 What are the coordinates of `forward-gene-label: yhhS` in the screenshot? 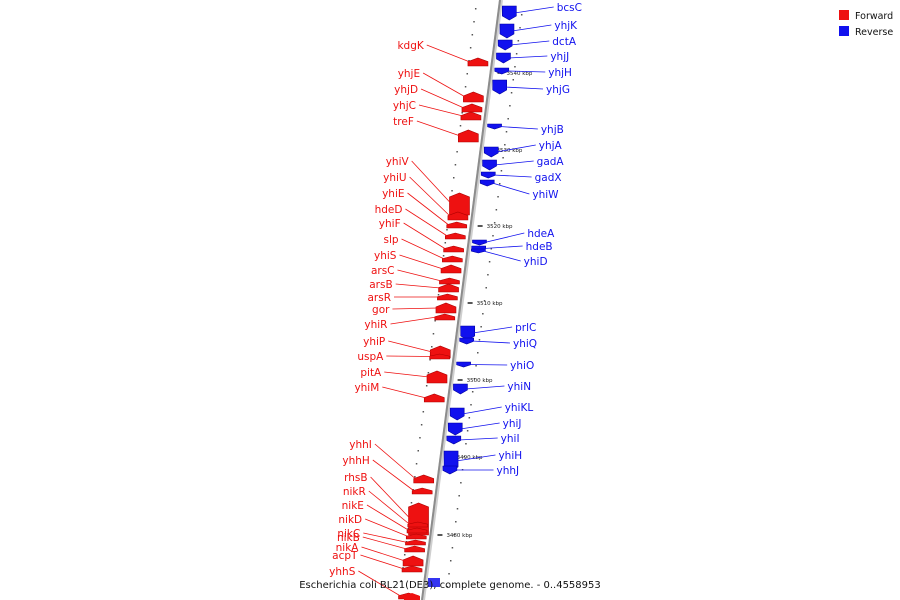 It's located at (342, 572).